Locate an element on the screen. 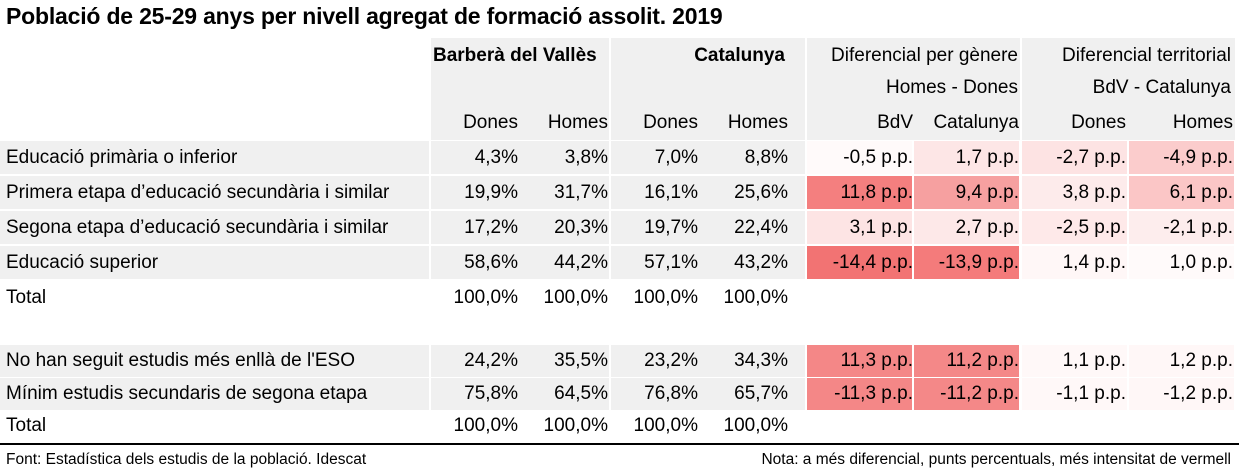 The width and height of the screenshot is (1239, 472). value-cell: 20,3% is located at coordinates (581, 227).